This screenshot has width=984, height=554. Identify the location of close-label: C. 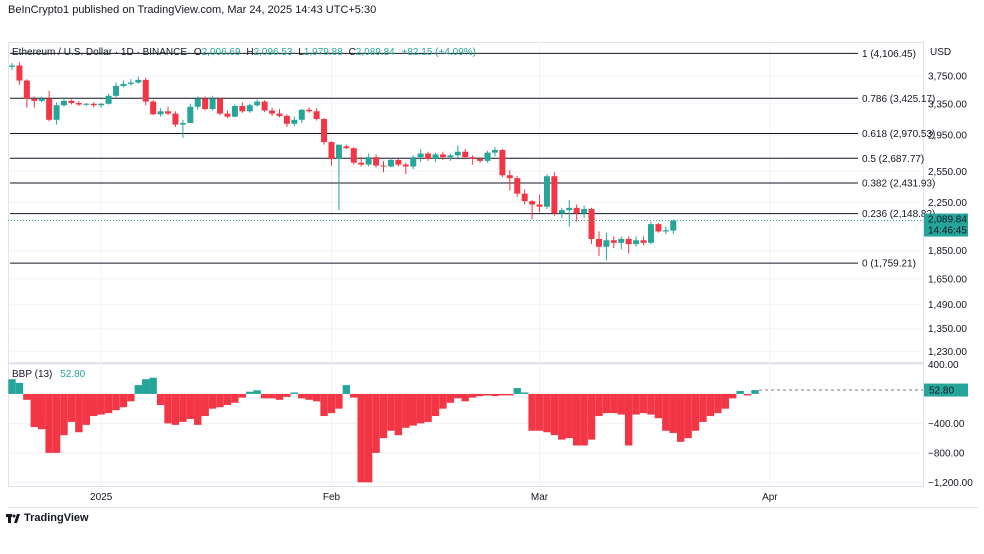
(352, 52).